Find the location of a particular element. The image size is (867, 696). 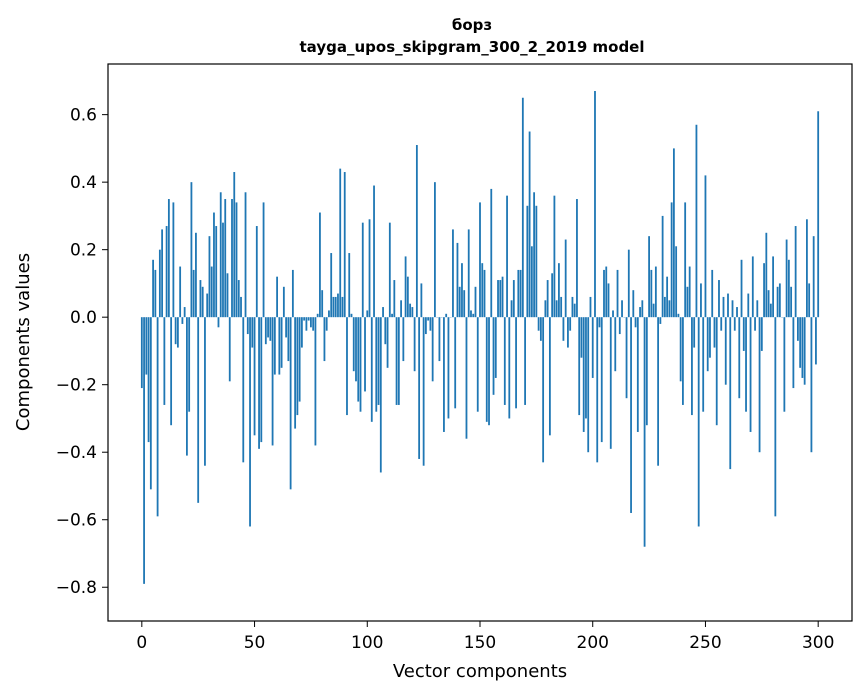

y-tick-label: 0.4 is located at coordinates (83, 183).